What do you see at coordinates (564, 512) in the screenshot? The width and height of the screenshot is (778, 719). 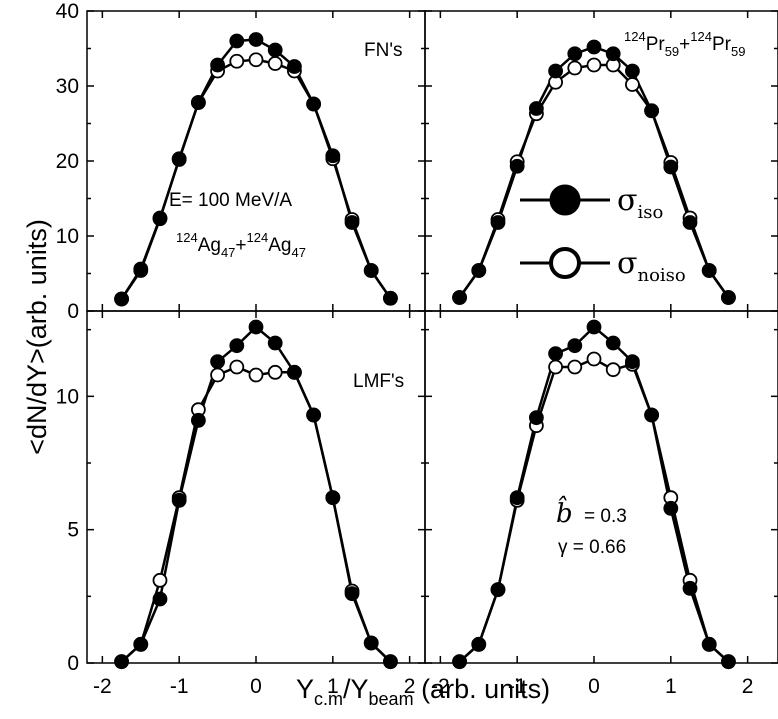 I see `param-b-symbol: b̂` at bounding box center [564, 512].